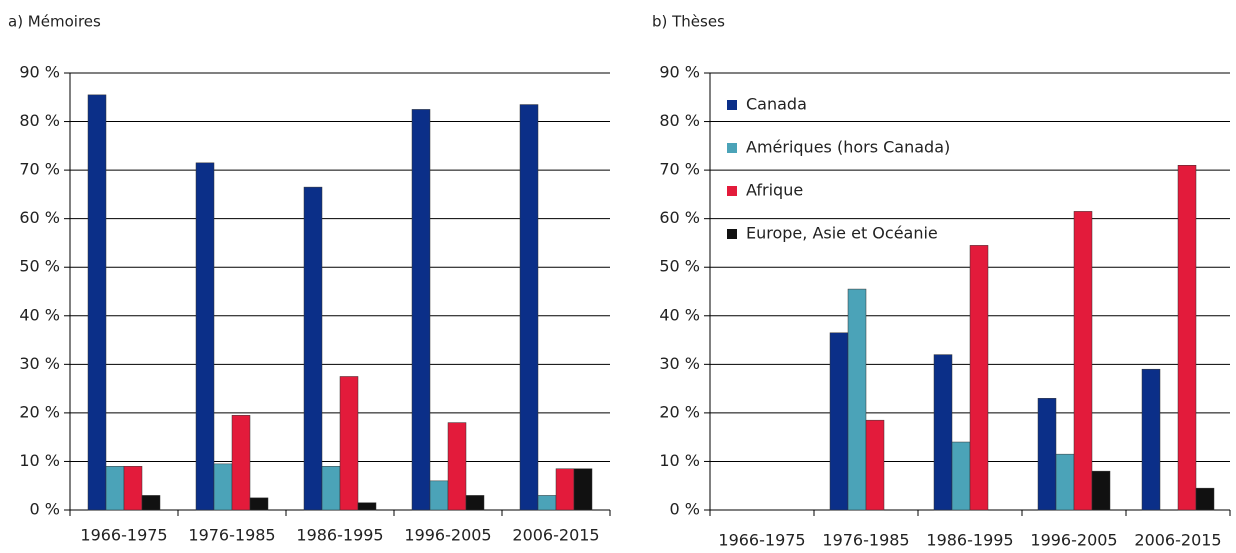  I want to click on legend-label: Europe, Asie et Océanie, so click(842, 233).